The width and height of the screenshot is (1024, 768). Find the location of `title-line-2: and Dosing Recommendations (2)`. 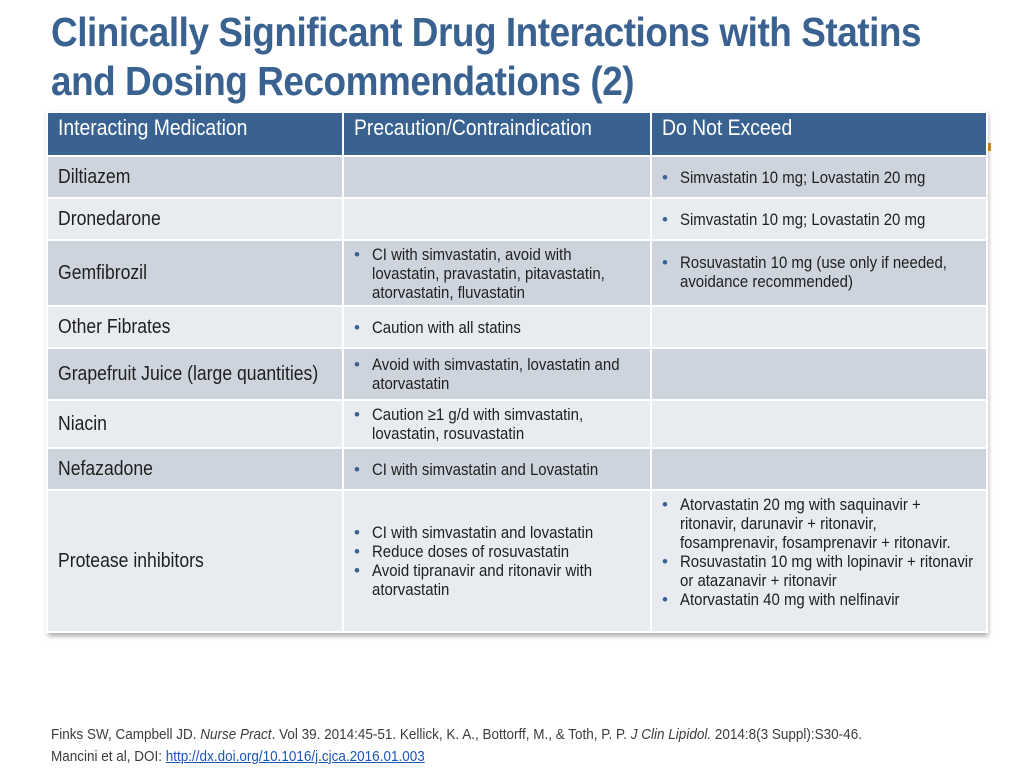

title-line-2: and Dosing Recommendations (2) is located at coordinates (343, 81).